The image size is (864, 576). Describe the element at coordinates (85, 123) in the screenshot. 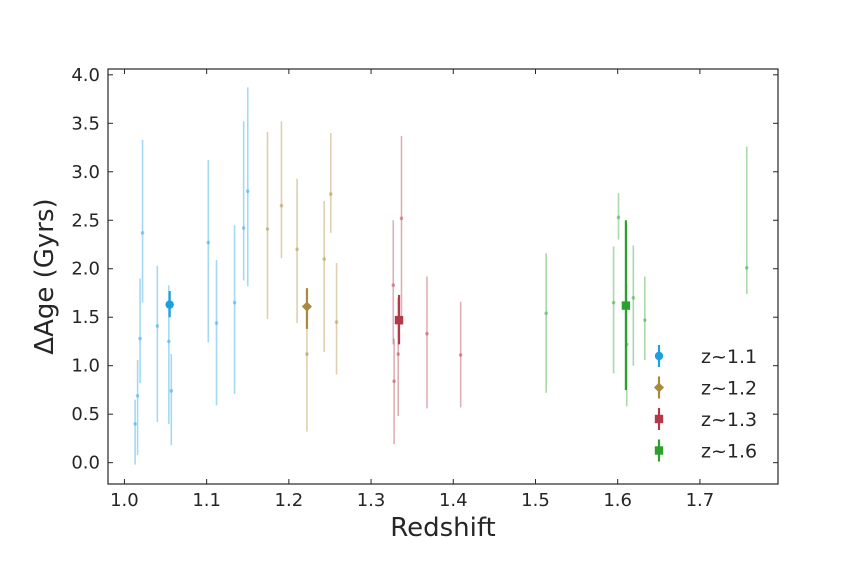

I see `y-tick-label: 3.5` at that location.